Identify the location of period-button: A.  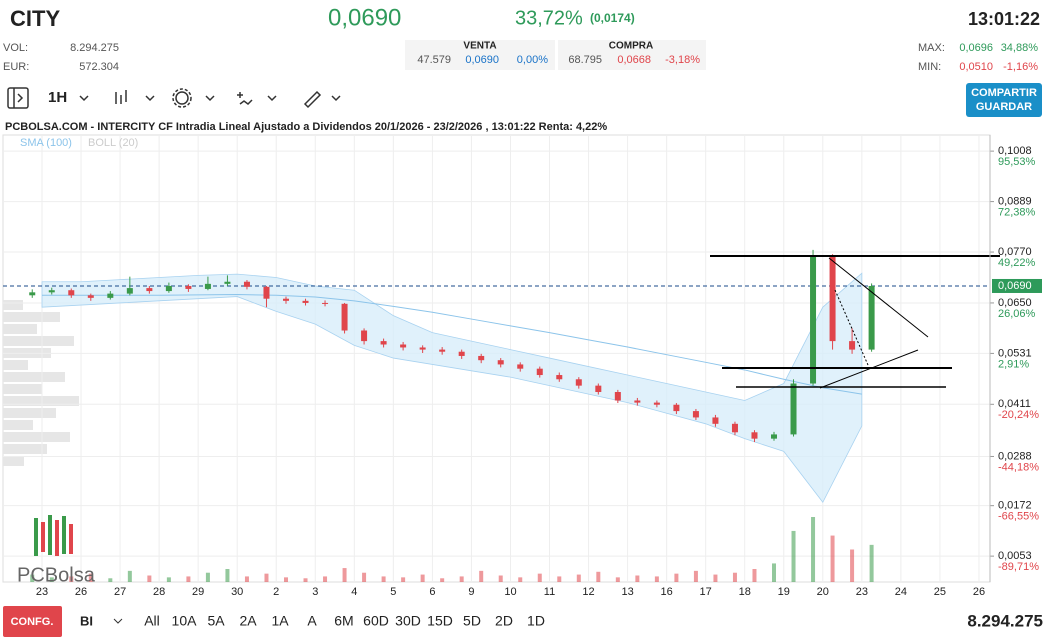
(312, 621).